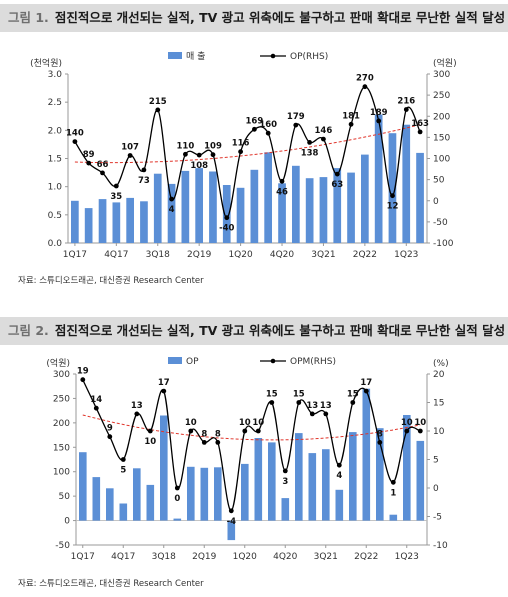 This screenshot has height=597, width=508. Describe the element at coordinates (251, 427) in the screenshot. I see `trend-line` at that location.